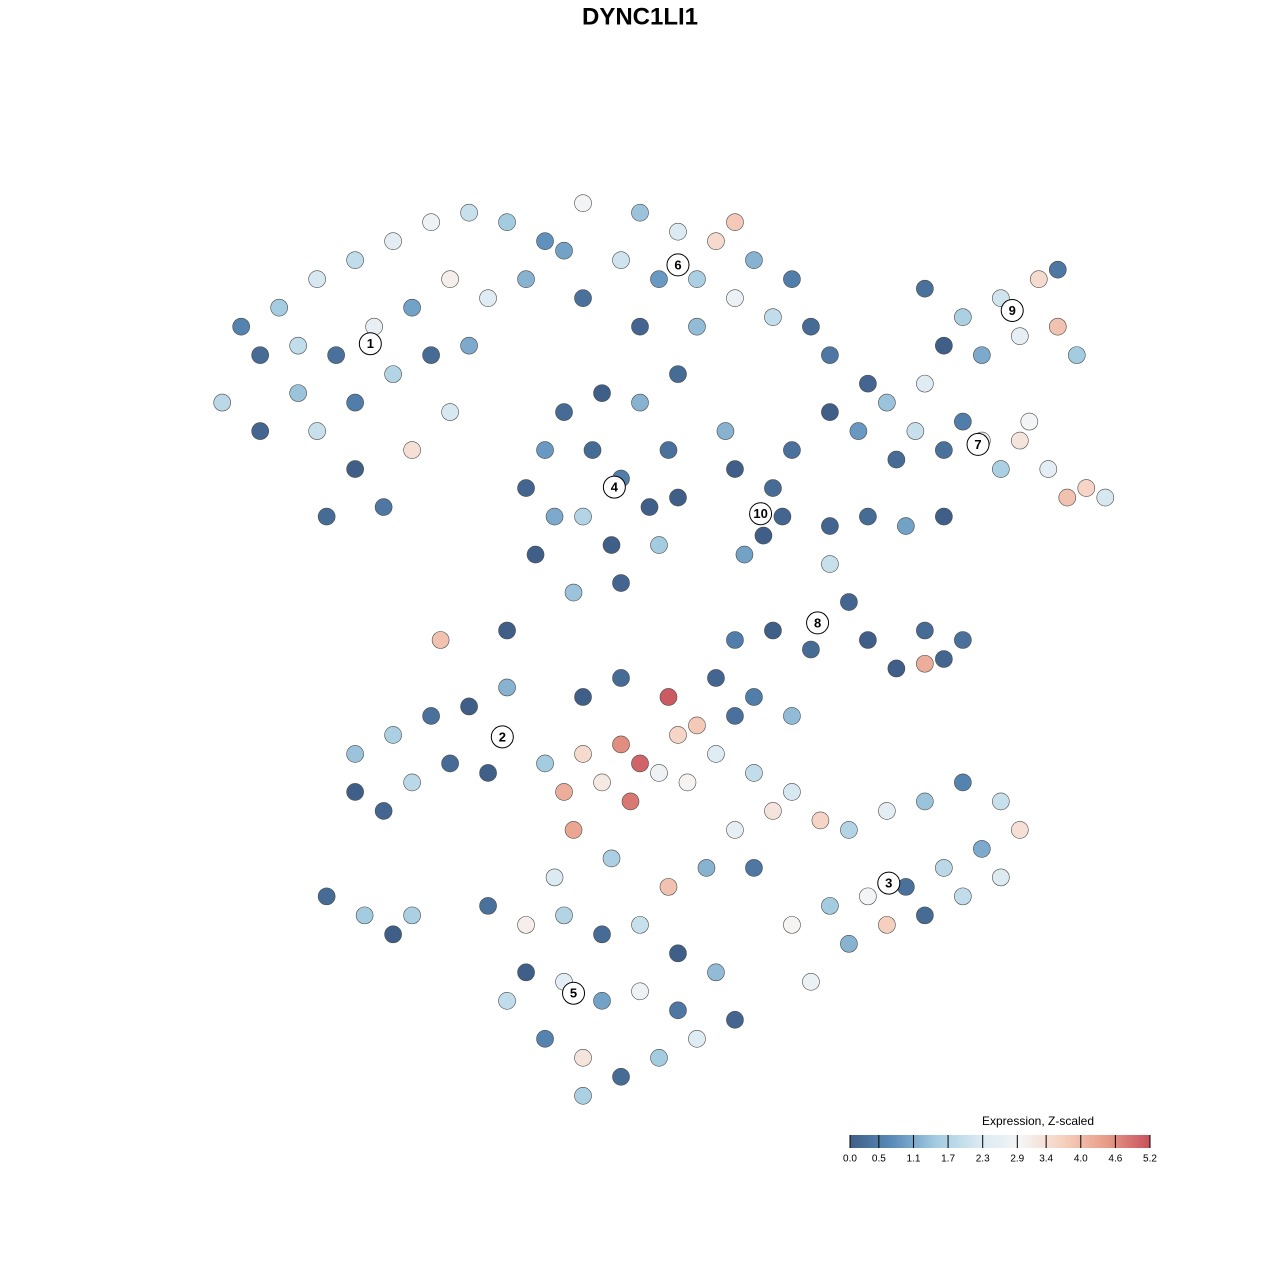  What do you see at coordinates (1000, 1141) in the screenshot?
I see `colorbar` at bounding box center [1000, 1141].